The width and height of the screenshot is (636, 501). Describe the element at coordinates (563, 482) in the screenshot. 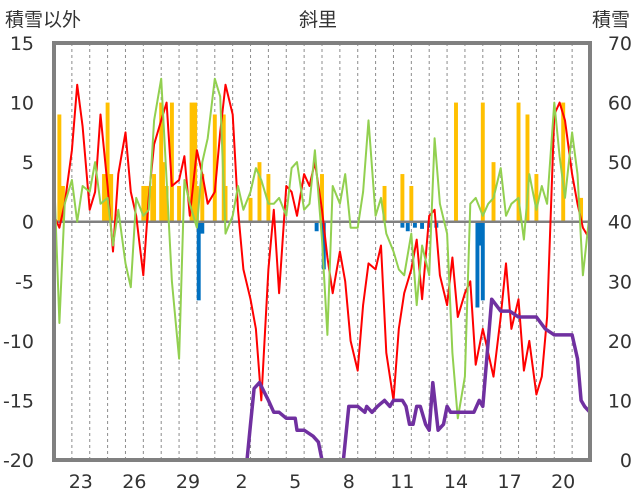

I see `x-tick-label: 20` at that location.